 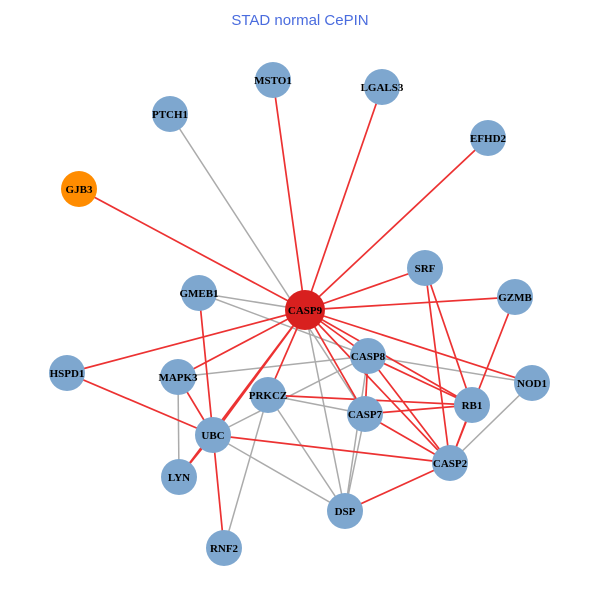 I want to click on node-NOD1, so click(x=532, y=383).